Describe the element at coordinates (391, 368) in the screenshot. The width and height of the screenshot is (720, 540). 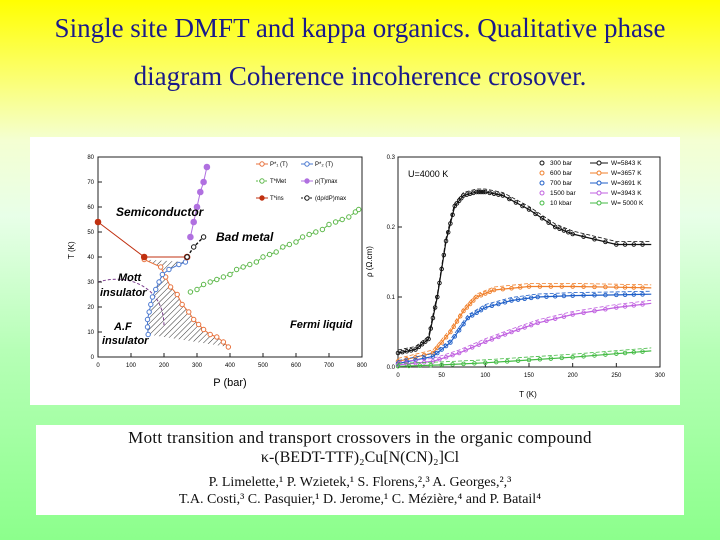
I see `right-ytick-label: 0.0` at that location.